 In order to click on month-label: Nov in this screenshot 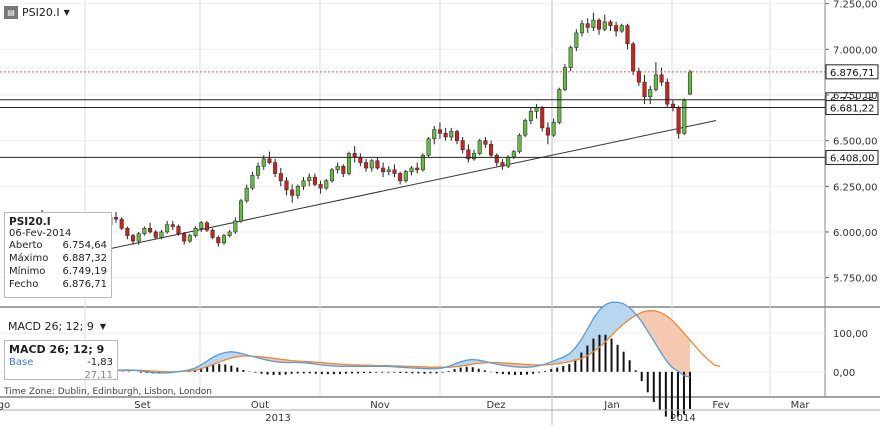, I will do `click(380, 405)`.